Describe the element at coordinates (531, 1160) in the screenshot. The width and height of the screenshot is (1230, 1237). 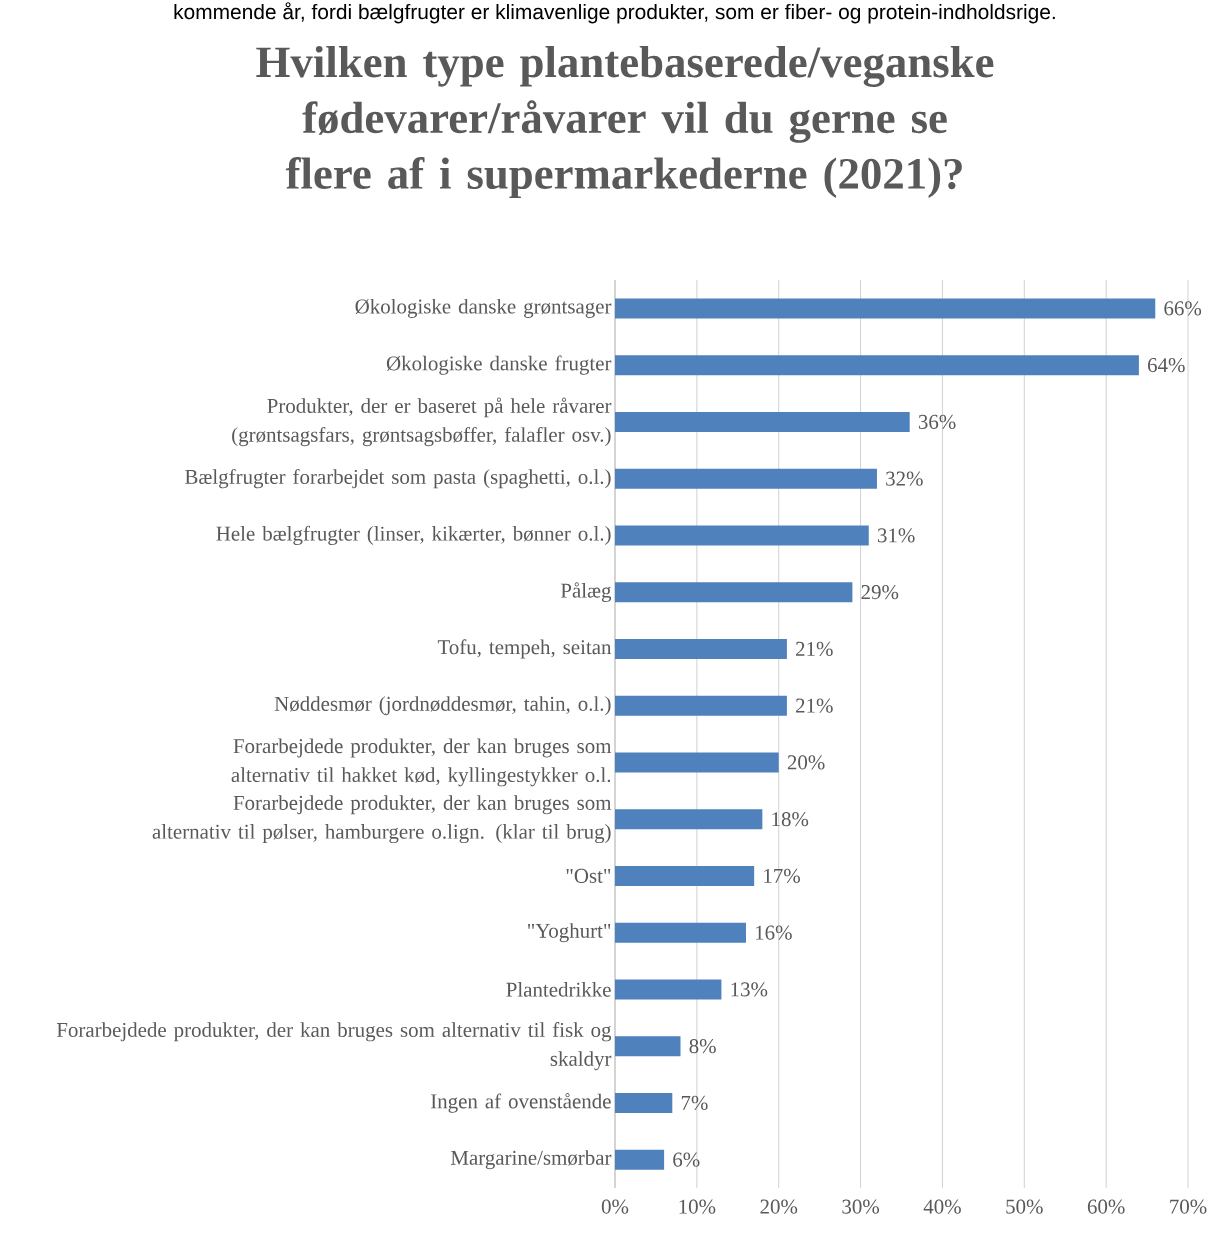
I see `y-tick-label: Margarine/smørbar` at that location.